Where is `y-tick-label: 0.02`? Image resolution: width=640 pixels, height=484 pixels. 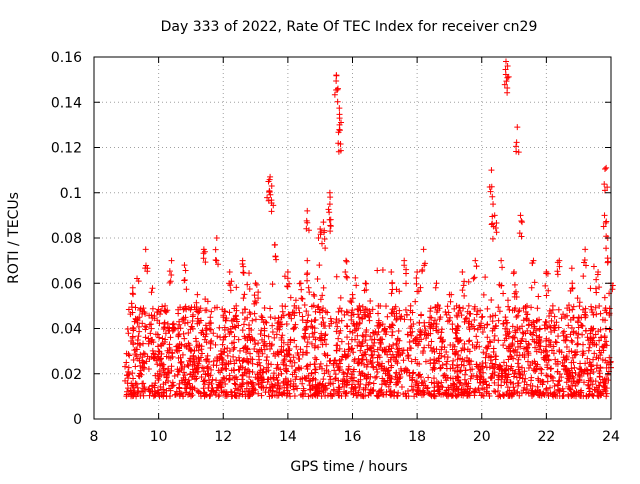 y-tick-label: 0.02 is located at coordinates (66, 375).